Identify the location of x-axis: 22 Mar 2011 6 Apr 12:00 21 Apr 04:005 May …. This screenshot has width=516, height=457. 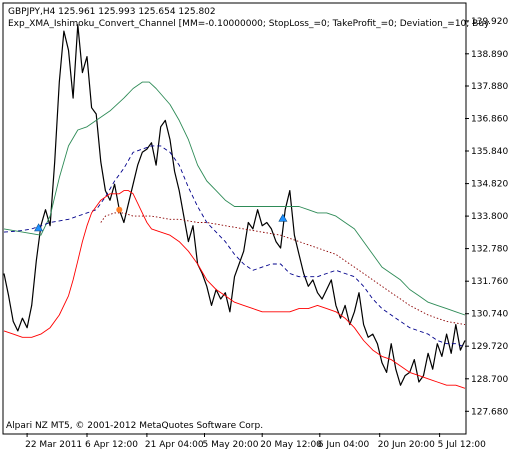
(255, 441).